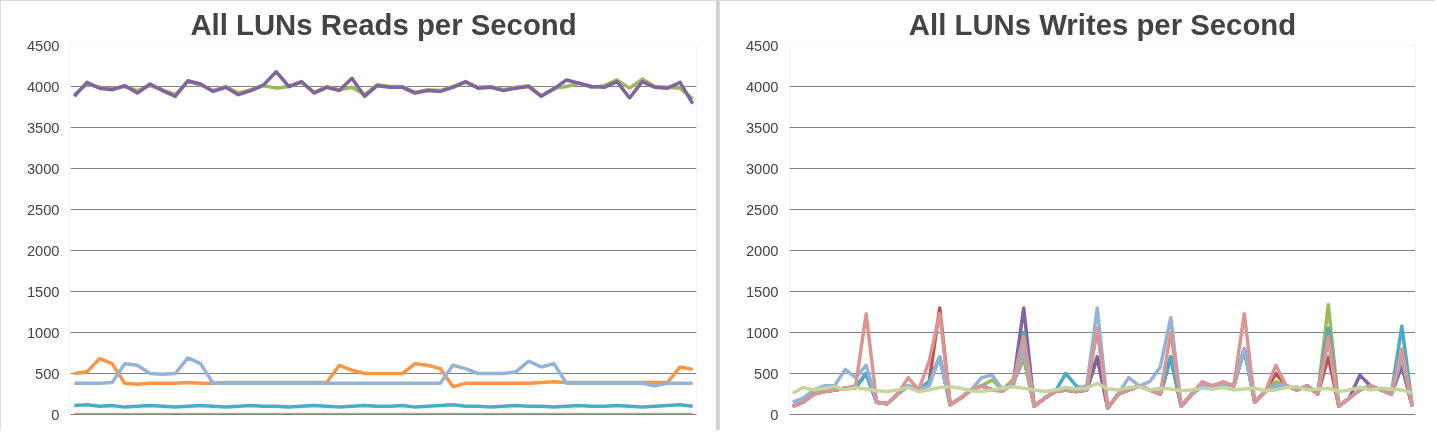 The height and width of the screenshot is (434, 1437). Describe the element at coordinates (383, 24) in the screenshot. I see `chart-title: All LUNs Reads per Second` at that location.